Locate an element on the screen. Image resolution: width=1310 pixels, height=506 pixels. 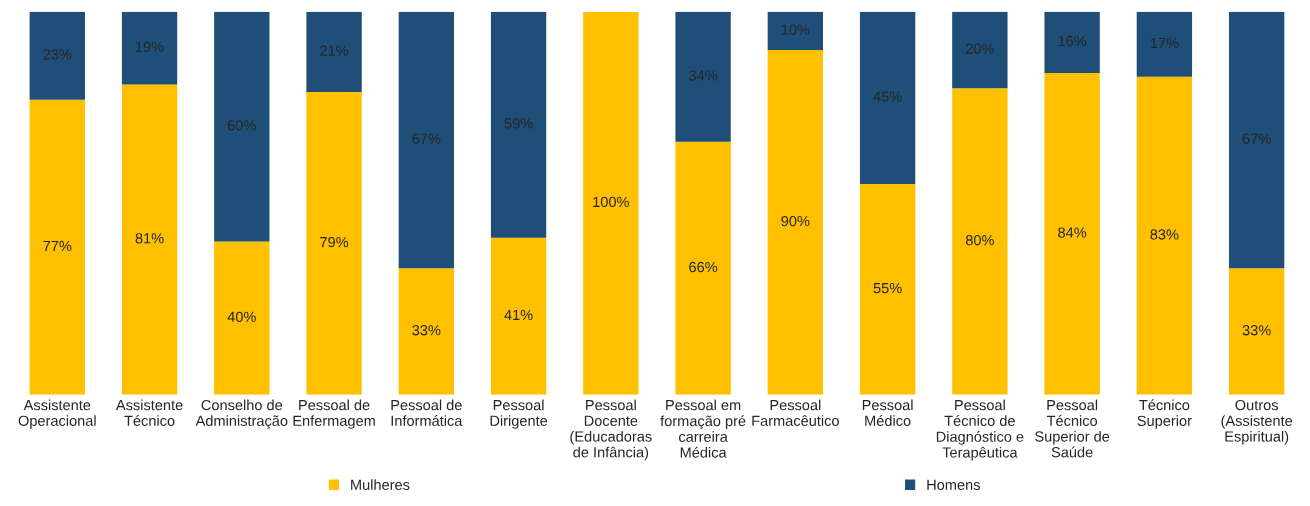
data-label: 10% is located at coordinates (795, 29).